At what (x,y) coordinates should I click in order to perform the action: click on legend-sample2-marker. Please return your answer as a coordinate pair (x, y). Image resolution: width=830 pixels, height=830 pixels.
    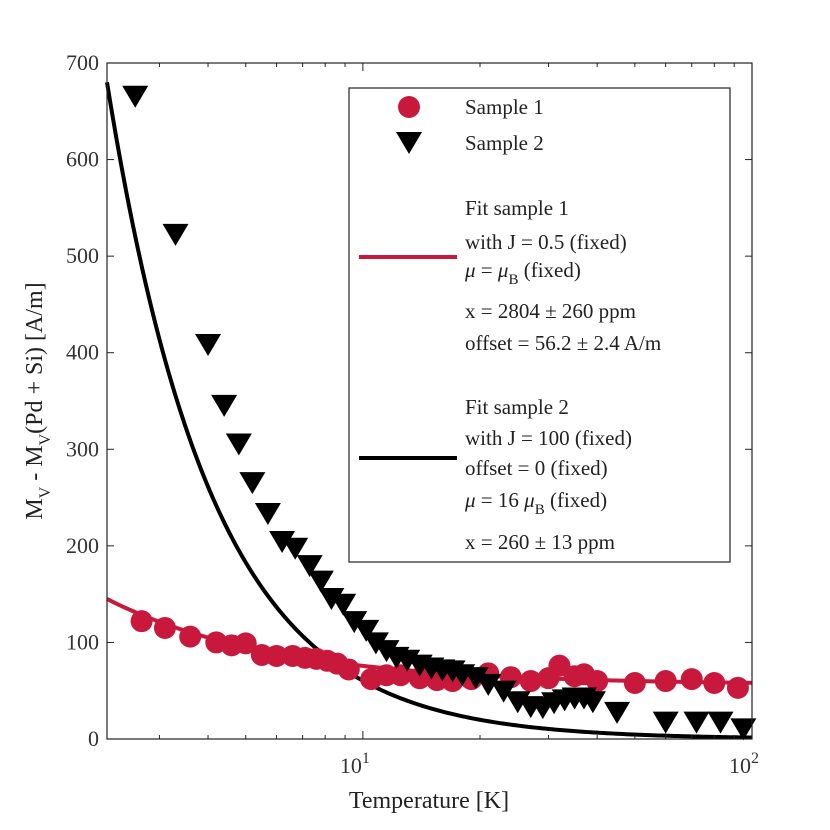
    Looking at the image, I should click on (409, 143).